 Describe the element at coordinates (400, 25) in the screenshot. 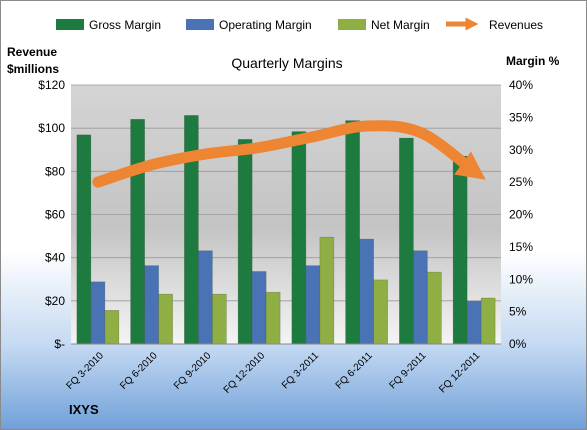

I see `legend-label-net-margin: Net Margin` at that location.